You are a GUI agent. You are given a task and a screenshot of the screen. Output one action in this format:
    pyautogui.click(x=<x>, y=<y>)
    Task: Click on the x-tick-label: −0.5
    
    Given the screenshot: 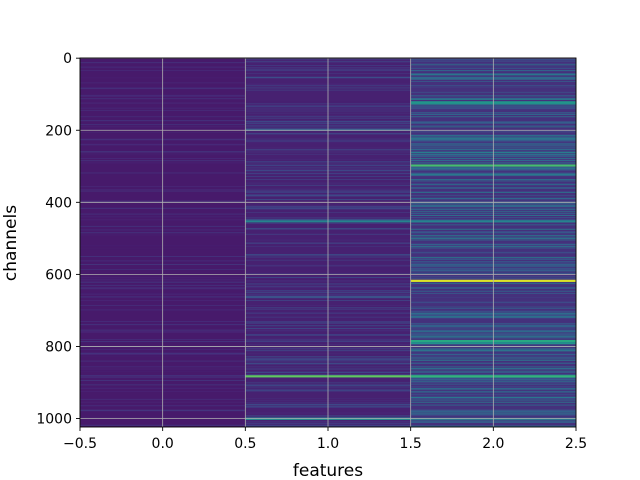 What is the action you would take?
    pyautogui.click(x=80, y=444)
    